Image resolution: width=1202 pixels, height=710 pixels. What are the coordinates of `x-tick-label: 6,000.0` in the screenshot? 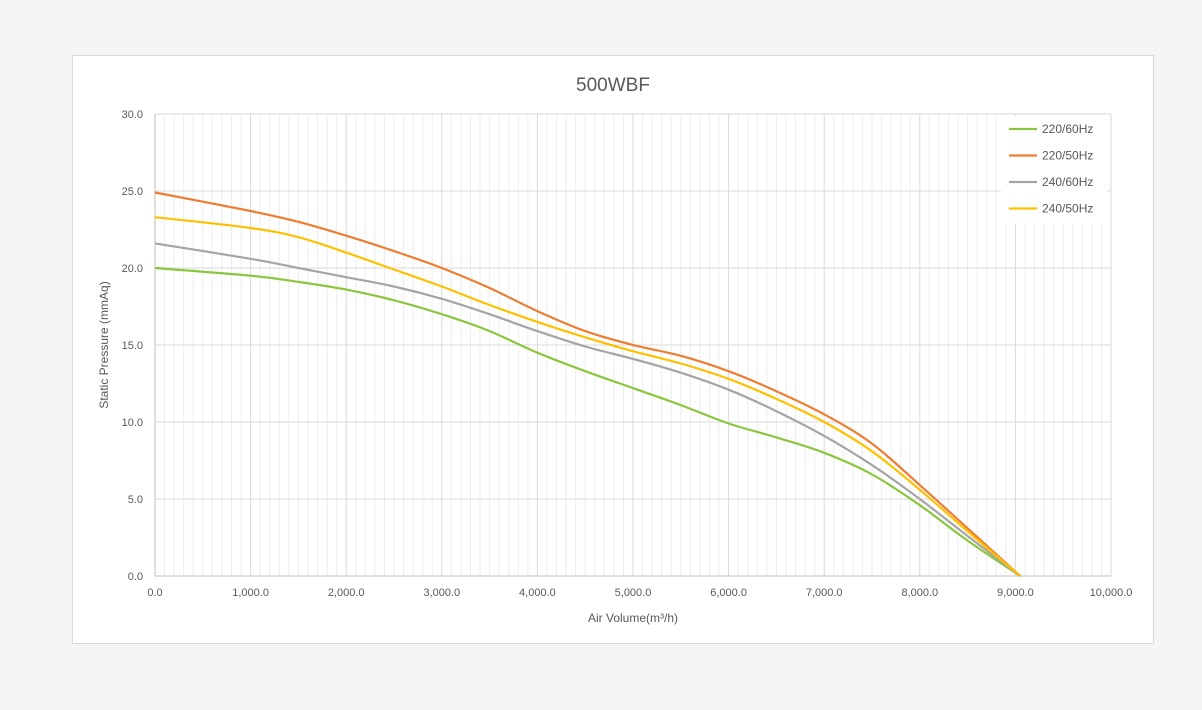 It's located at (728, 593).